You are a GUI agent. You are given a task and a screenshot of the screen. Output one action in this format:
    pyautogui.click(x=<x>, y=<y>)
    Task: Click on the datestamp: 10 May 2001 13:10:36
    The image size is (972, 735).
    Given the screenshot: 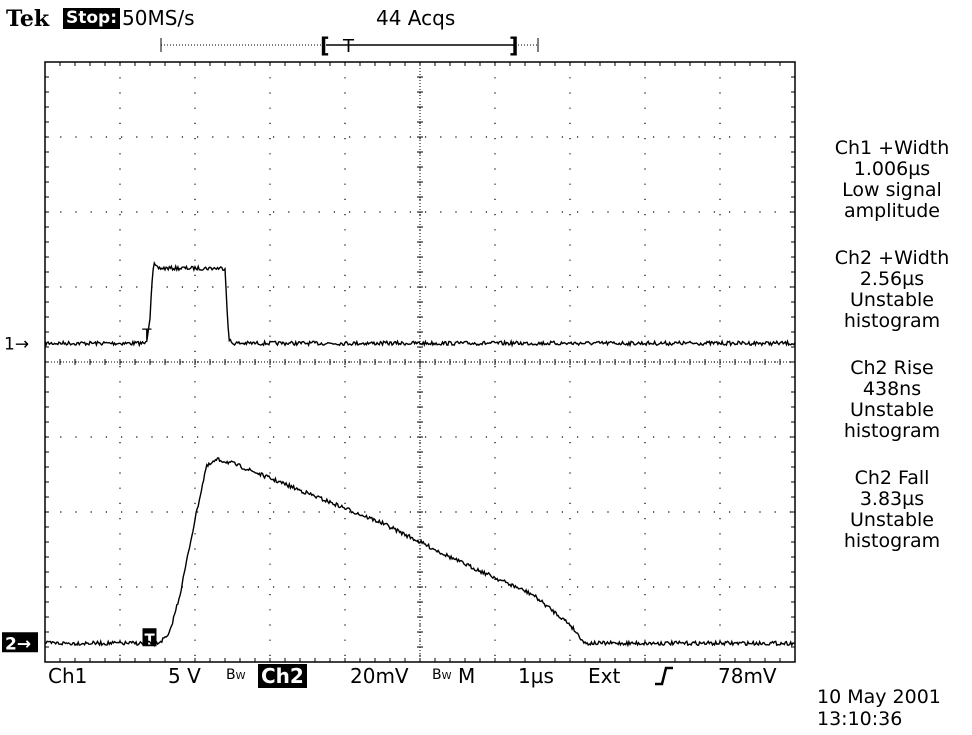 What is the action you would take?
    pyautogui.click(x=879, y=708)
    